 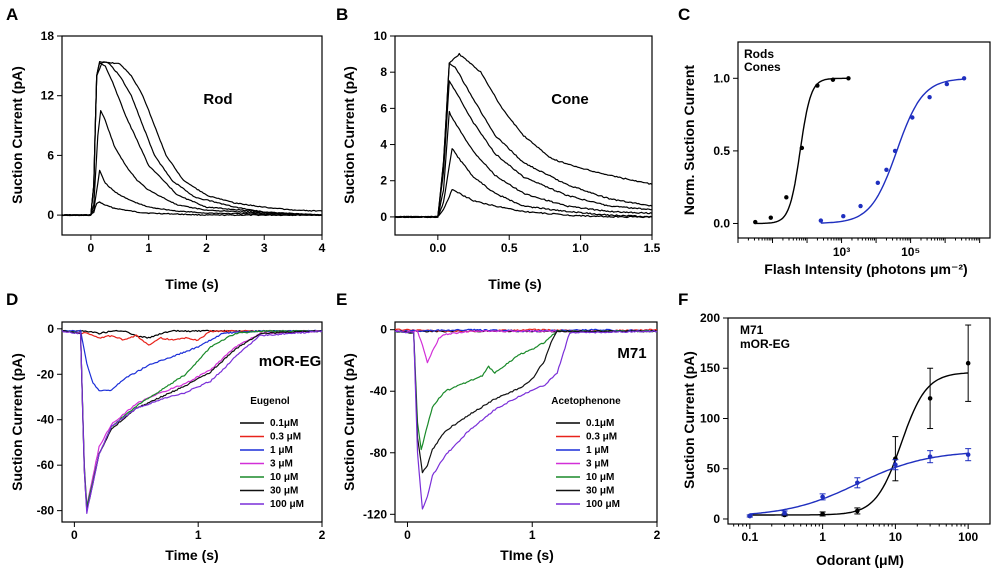 What do you see at coordinates (383, 108) in the screenshot?
I see `y-tick-label: 6` at bounding box center [383, 108].